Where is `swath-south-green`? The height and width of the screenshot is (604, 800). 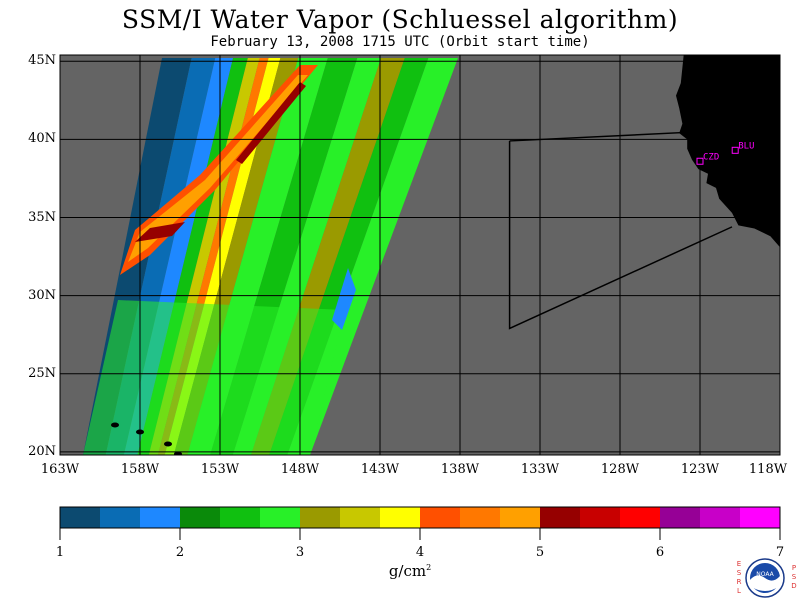 swath-south-green is located at coordinates (214, 377).